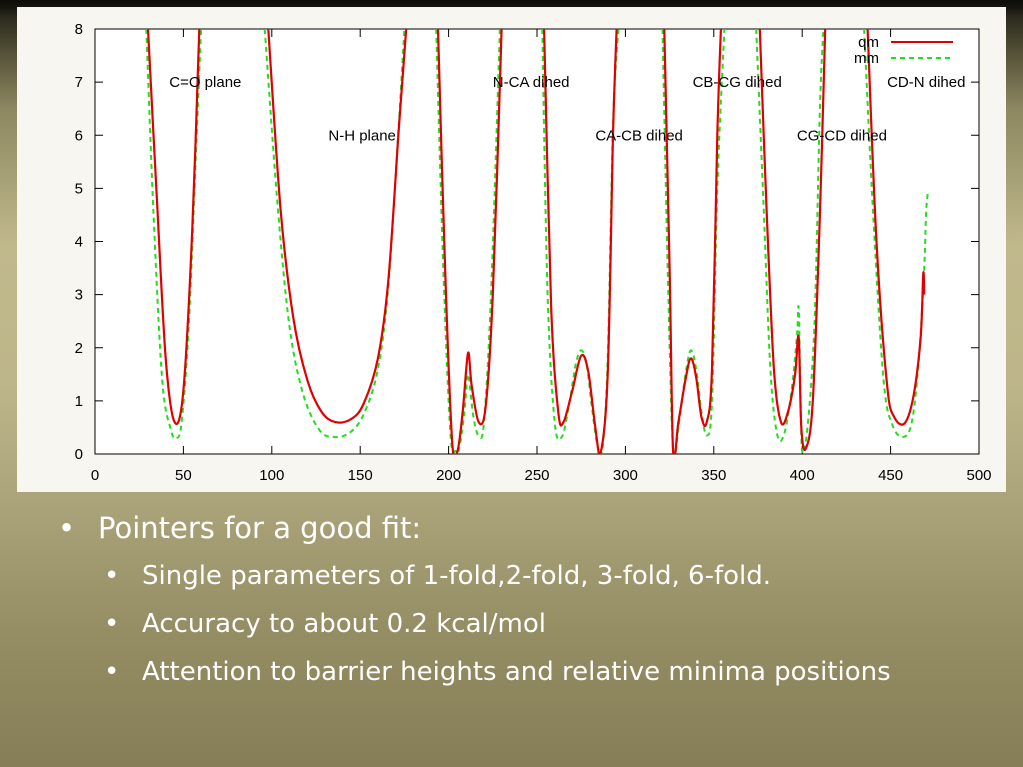 This screenshot has height=767, width=1023. I want to click on bullet-heading-text: Pointers for a good fit:, so click(260, 528).